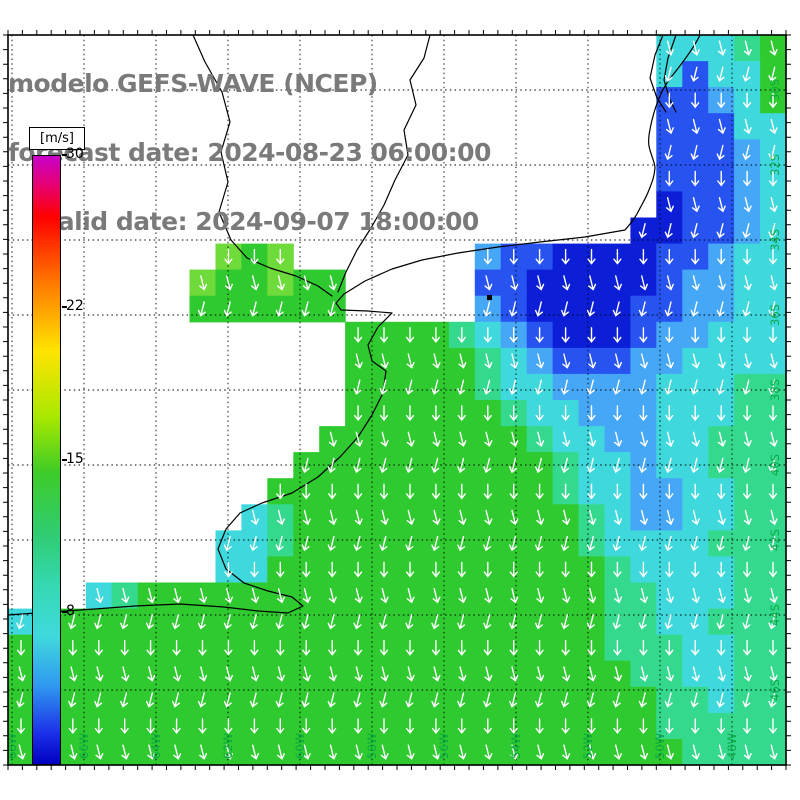 The height and width of the screenshot is (800, 800). I want to click on colorbar-tick-label: 22, so click(75, 306).